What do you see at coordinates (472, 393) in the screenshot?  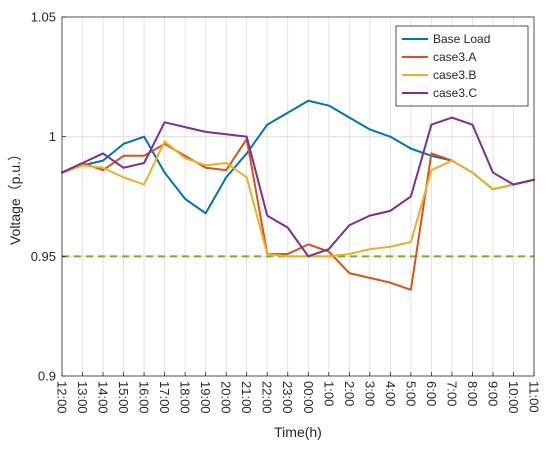 I see `x-tick-label: 8:00` at bounding box center [472, 393].